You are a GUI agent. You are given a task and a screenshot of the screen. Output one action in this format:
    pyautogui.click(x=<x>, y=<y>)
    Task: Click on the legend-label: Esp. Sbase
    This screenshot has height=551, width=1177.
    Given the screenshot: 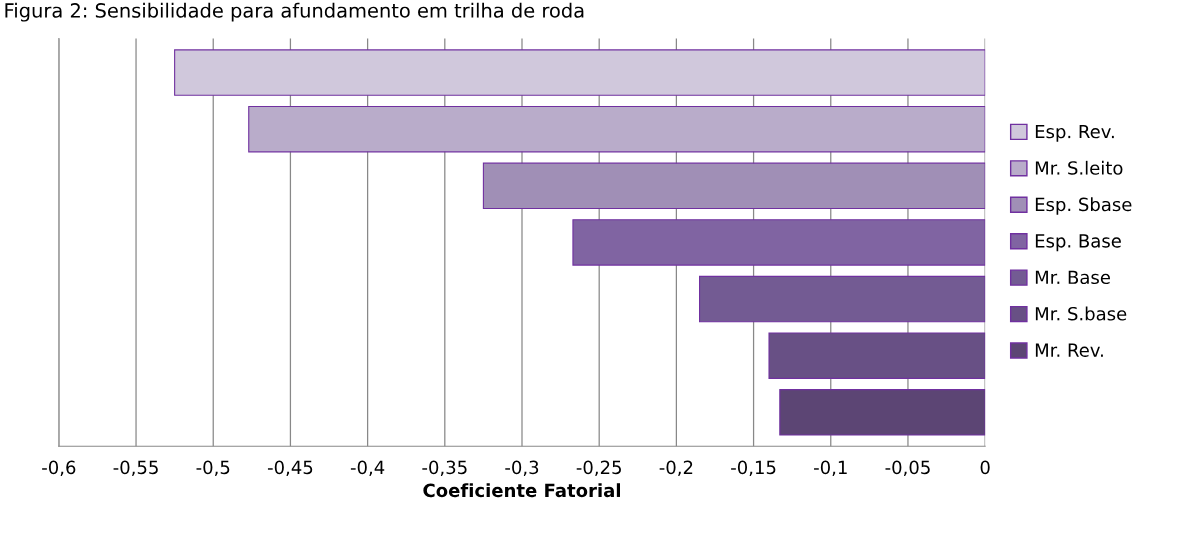 What is the action you would take?
    pyautogui.click(x=1083, y=206)
    